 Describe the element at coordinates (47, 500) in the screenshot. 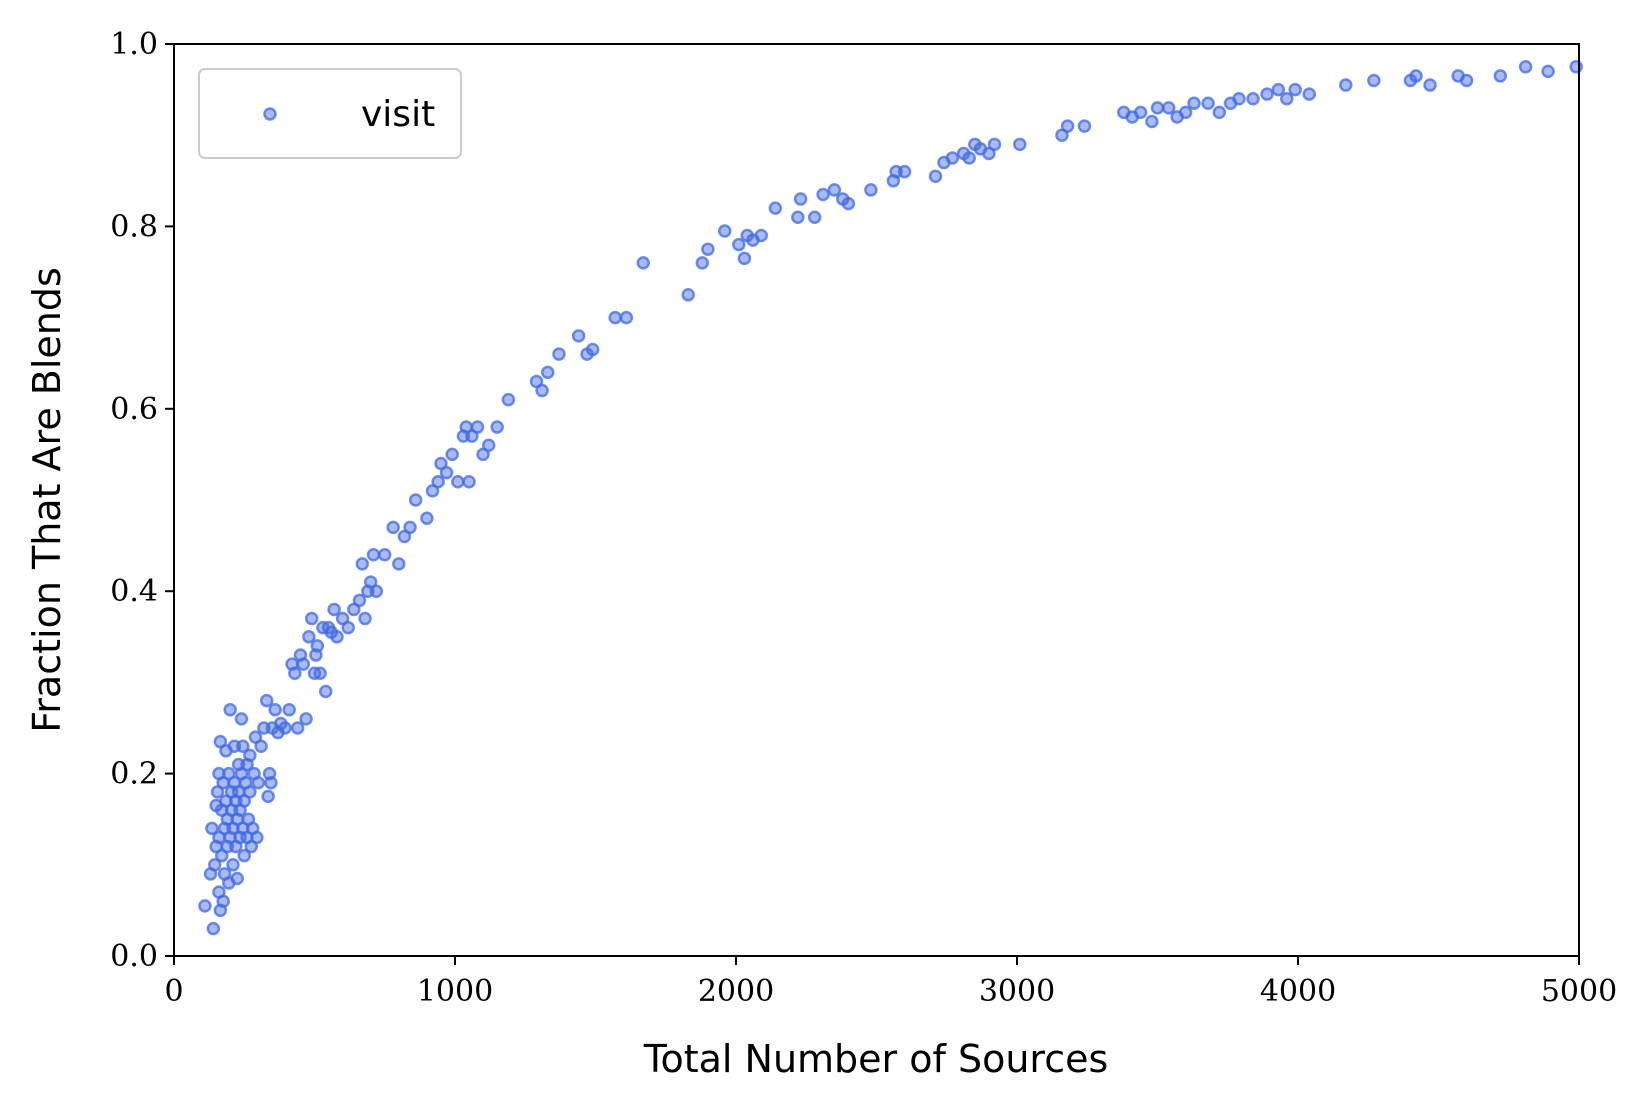

I see `y-axis-label: Fraction That Are Blends` at that location.